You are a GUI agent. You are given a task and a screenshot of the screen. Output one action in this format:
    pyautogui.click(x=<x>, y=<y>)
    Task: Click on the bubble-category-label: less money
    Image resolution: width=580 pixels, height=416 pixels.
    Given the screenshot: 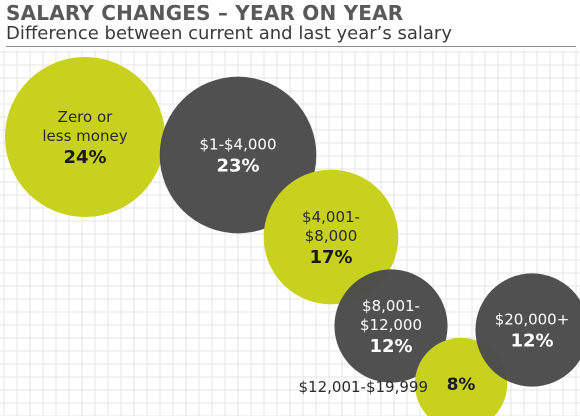 What is the action you would take?
    pyautogui.click(x=84, y=136)
    